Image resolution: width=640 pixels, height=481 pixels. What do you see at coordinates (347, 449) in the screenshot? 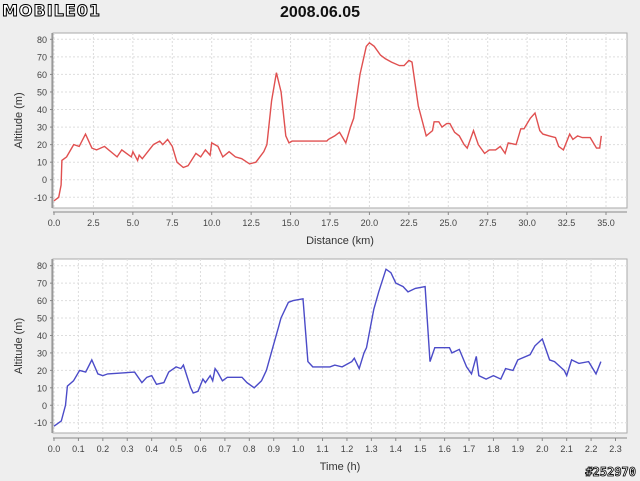
I see `x-tick-label: 1.2` at bounding box center [347, 449].